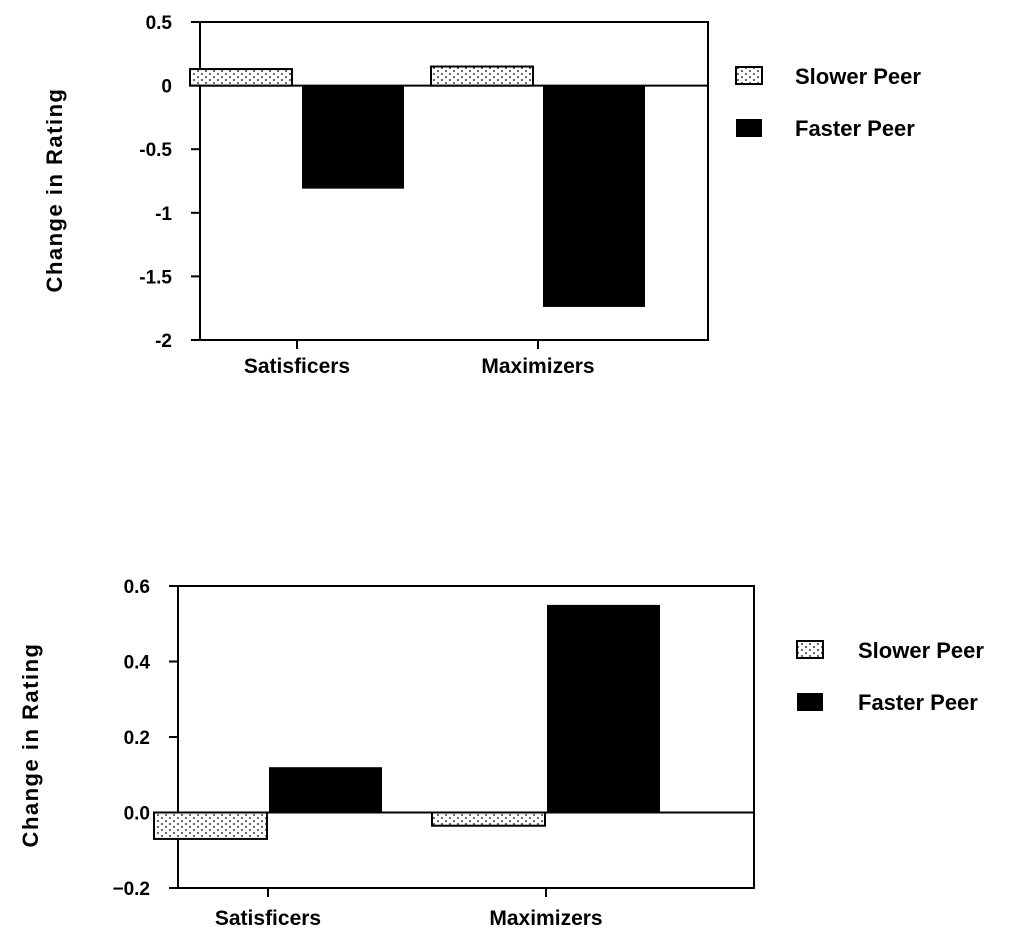 The height and width of the screenshot is (935, 1016). Describe the element at coordinates (137, 738) in the screenshot. I see `y-tick-label: 0.2` at that location.